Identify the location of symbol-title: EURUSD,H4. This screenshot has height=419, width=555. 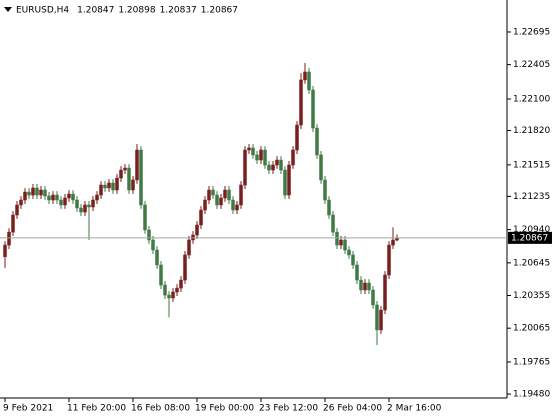
(42, 11).